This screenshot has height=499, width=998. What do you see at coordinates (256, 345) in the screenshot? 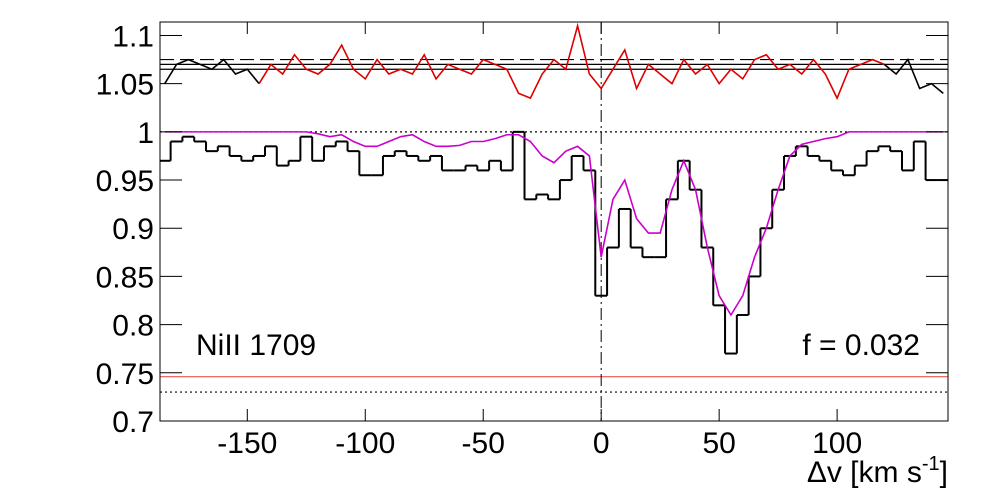
I see `ion-label: NiII 1709` at bounding box center [256, 345].